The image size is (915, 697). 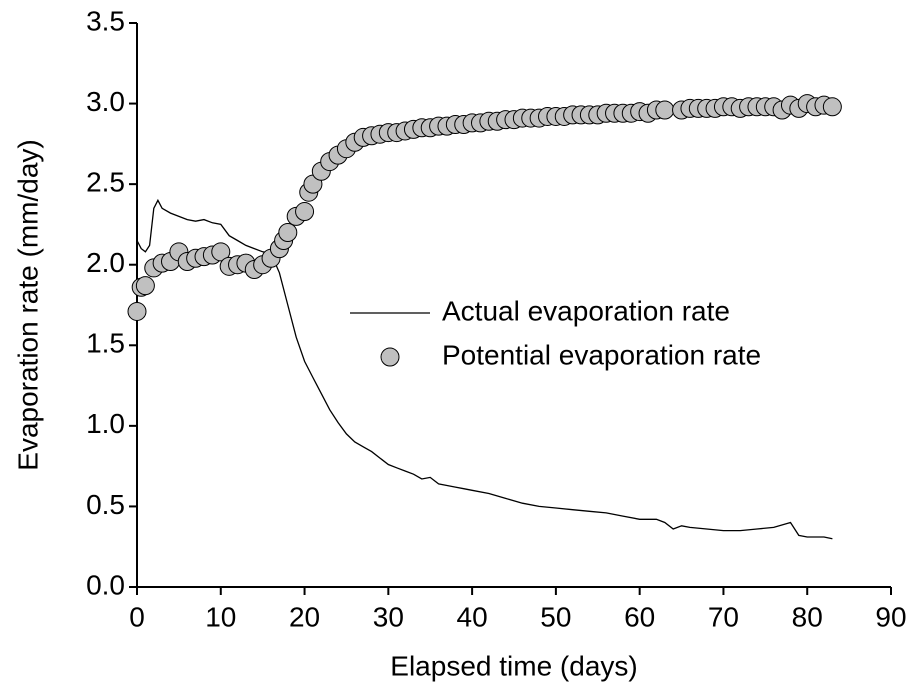 I want to click on x-tick-label: 50, so click(x=555, y=616).